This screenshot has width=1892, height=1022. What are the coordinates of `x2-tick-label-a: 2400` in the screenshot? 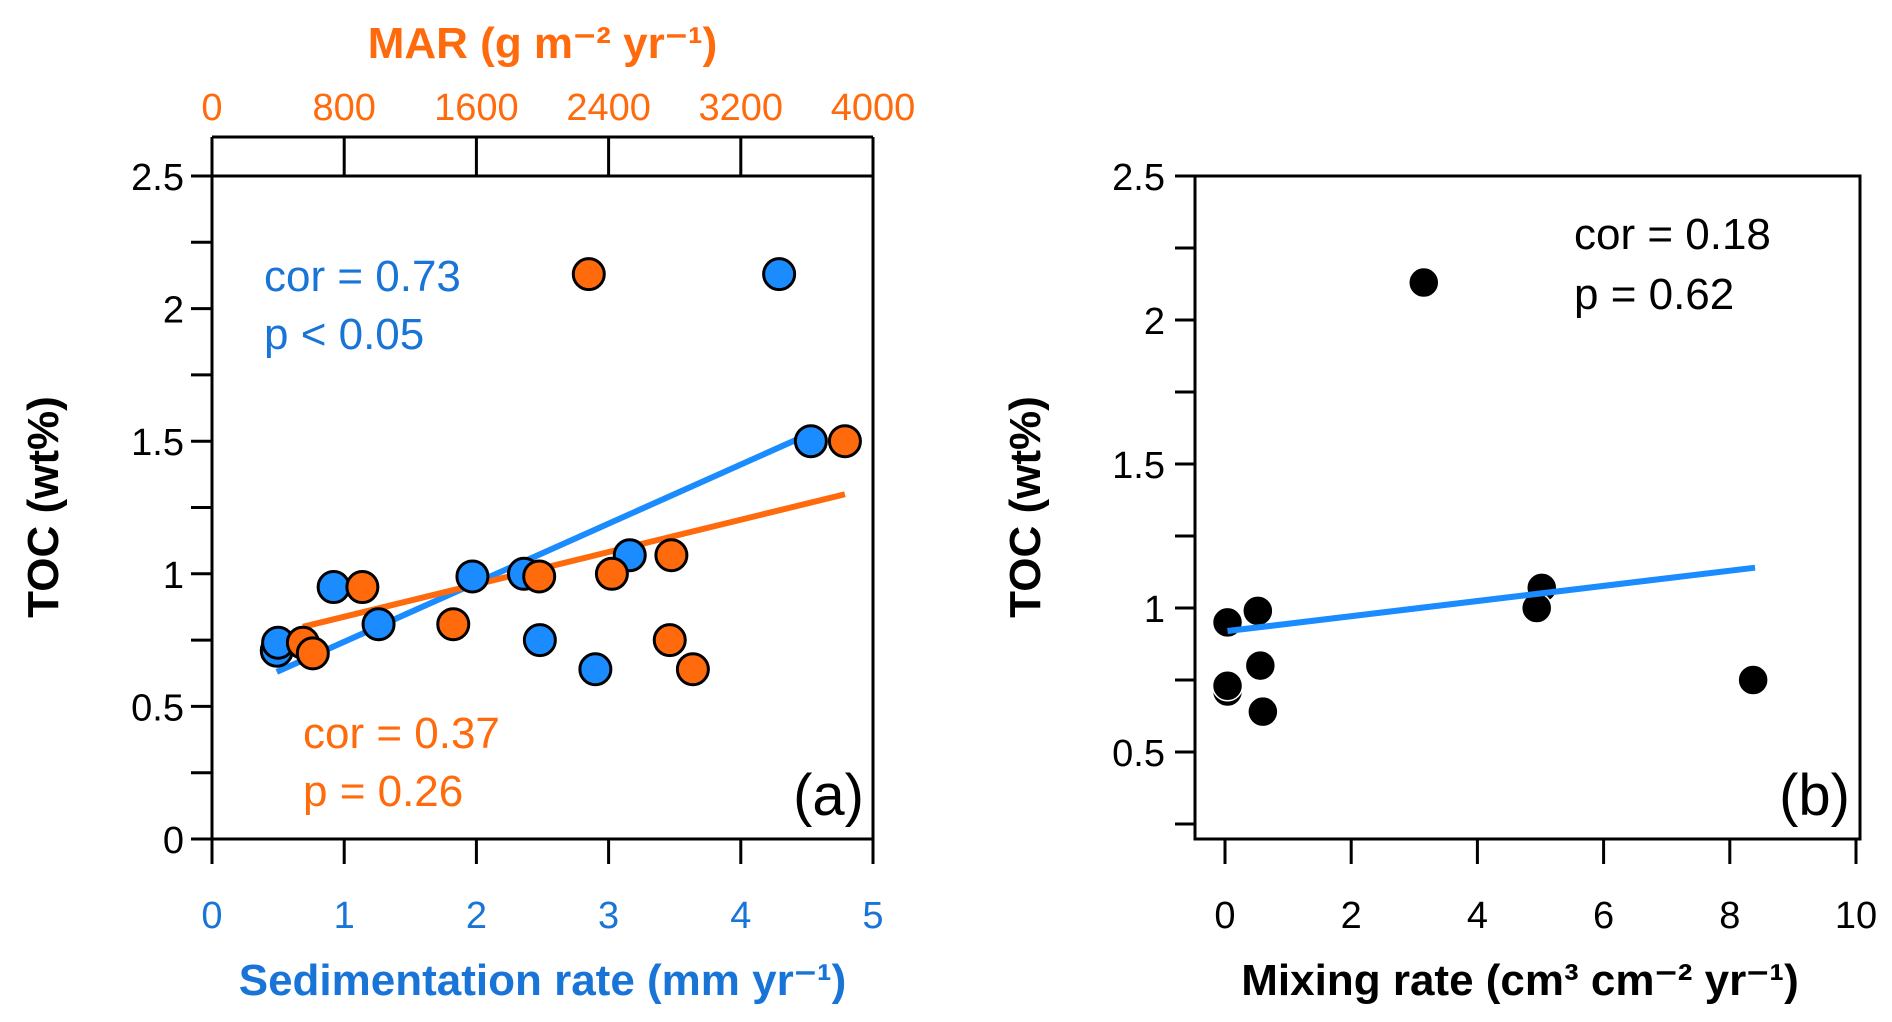 It's located at (608, 108).